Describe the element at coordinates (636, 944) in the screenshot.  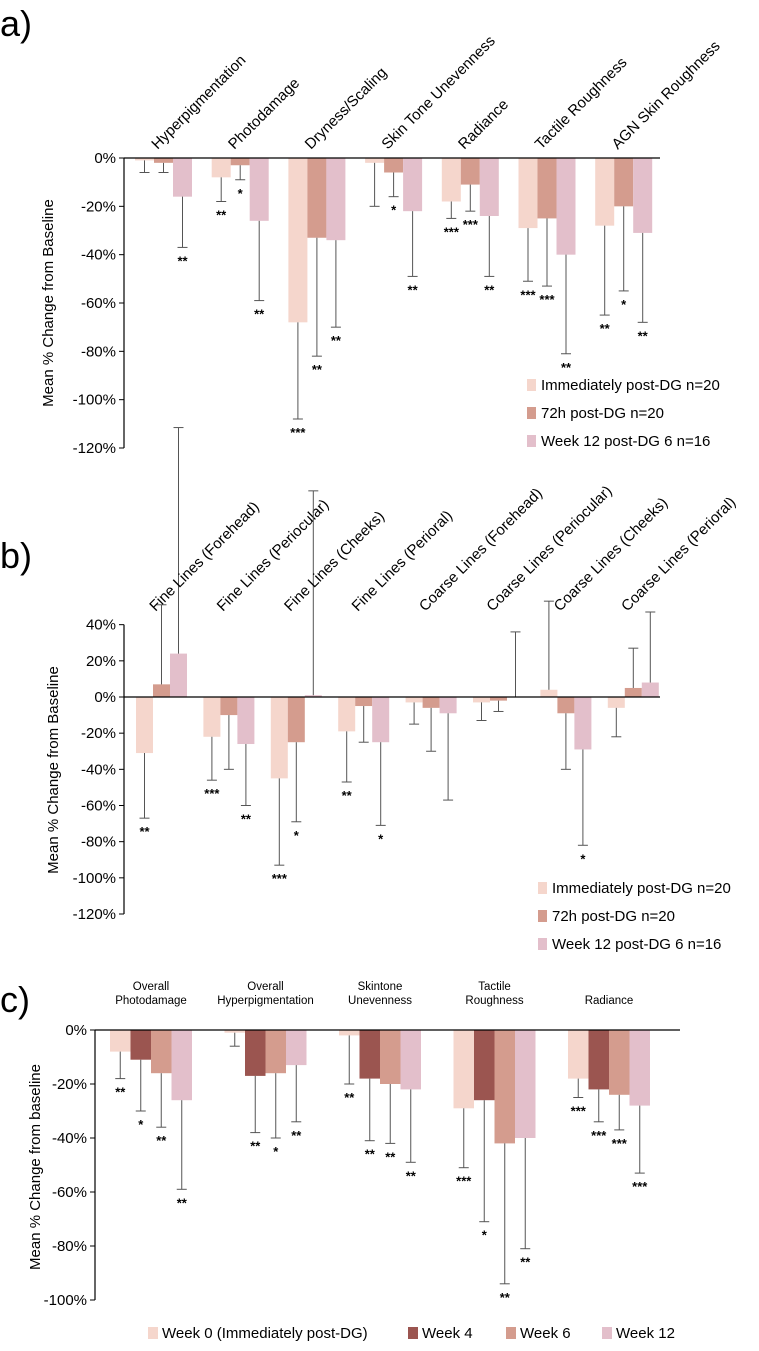
I see `legend-label: Week 12 post-DG 6 n=16` at that location.